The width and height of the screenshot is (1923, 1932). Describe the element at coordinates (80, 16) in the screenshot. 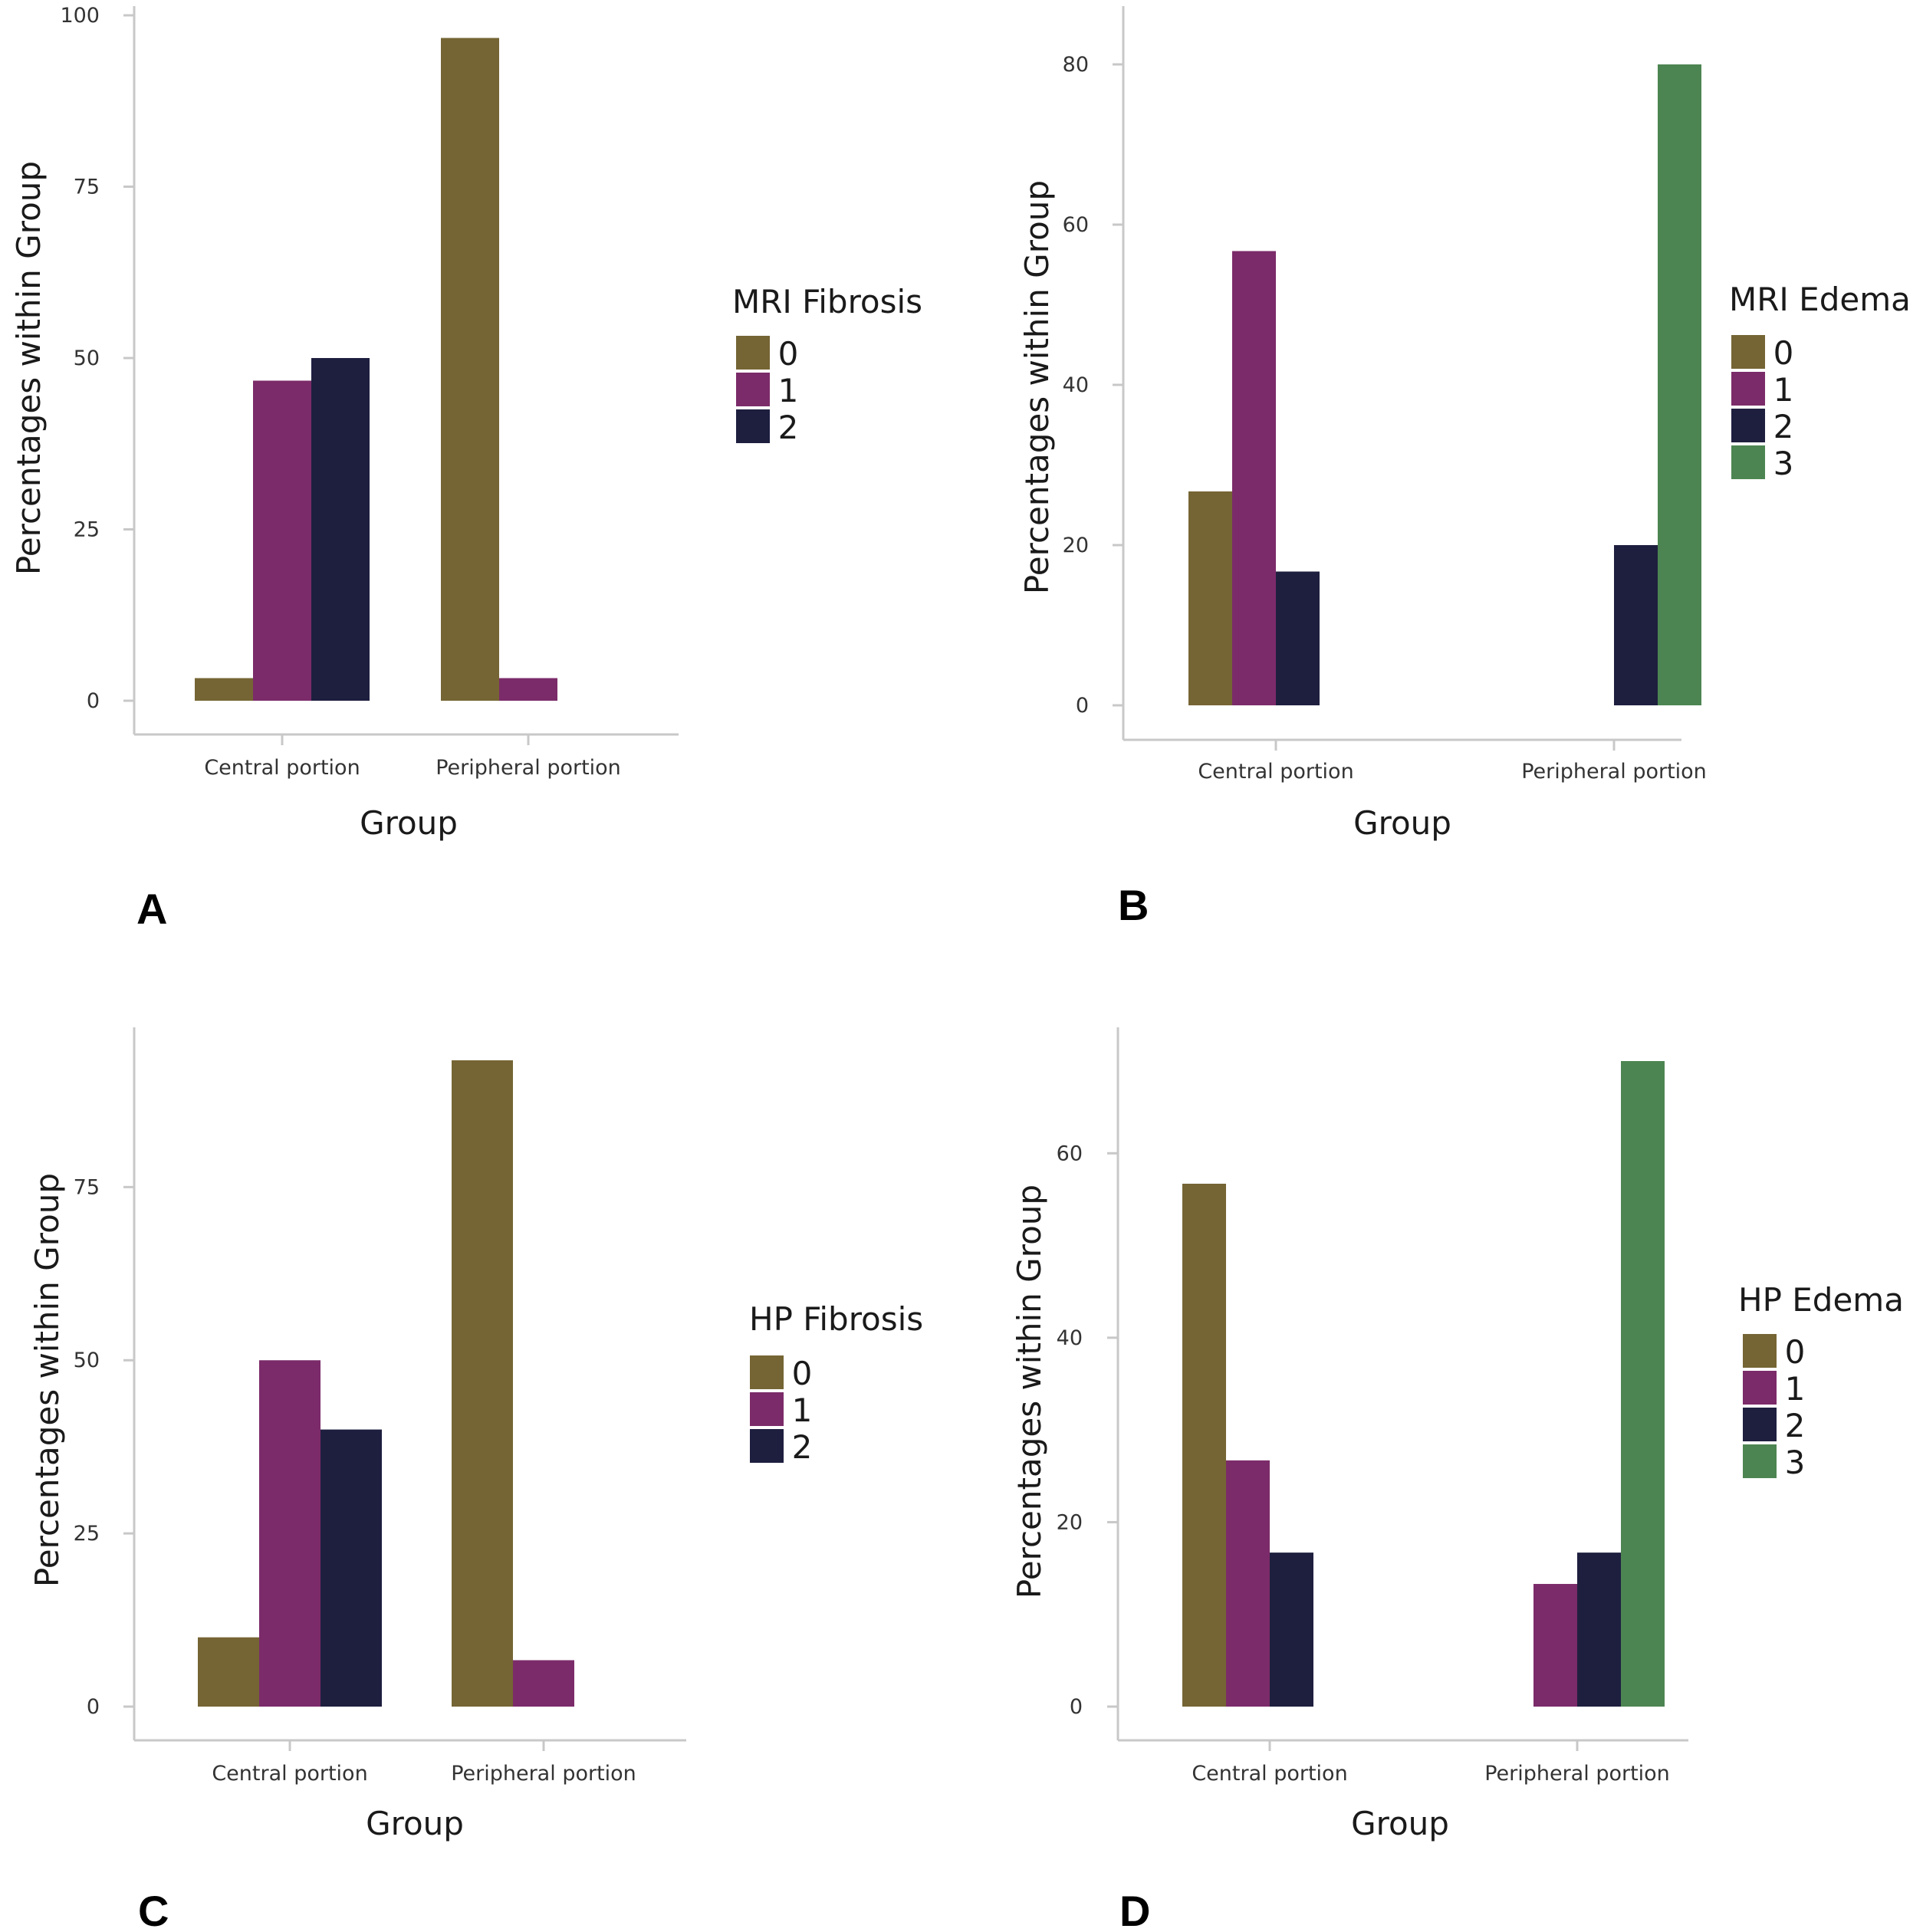

I see `y-tick-label: 100` at that location.